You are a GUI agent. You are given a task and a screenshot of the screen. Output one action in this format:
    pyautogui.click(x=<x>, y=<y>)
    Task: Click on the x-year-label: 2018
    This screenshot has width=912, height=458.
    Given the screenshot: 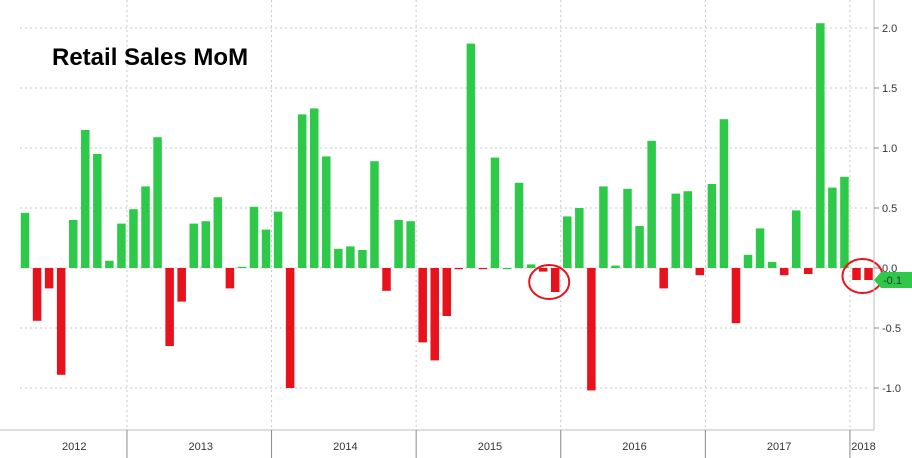 What is the action you would take?
    pyautogui.click(x=863, y=447)
    